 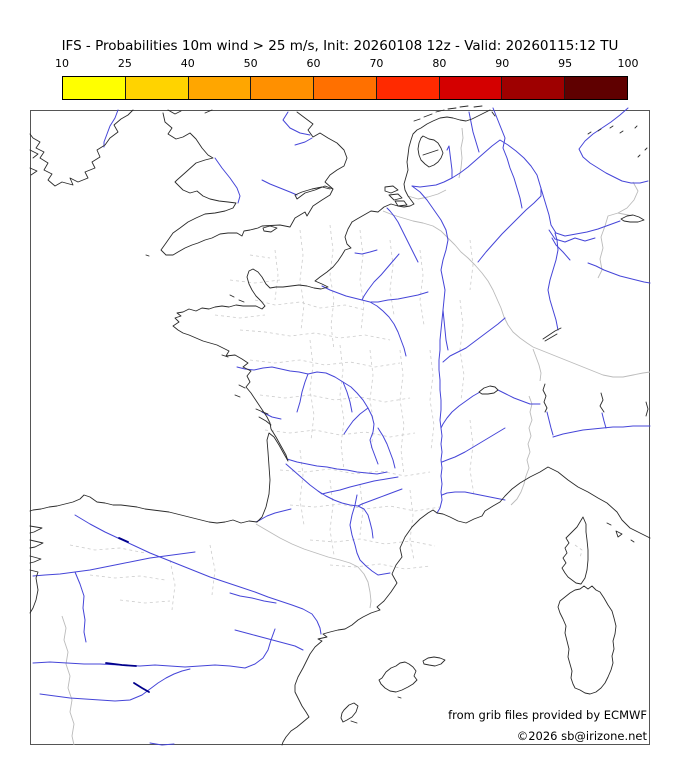 What do you see at coordinates (628, 63) in the screenshot?
I see `colorbar-tick-100: 100` at bounding box center [628, 63].